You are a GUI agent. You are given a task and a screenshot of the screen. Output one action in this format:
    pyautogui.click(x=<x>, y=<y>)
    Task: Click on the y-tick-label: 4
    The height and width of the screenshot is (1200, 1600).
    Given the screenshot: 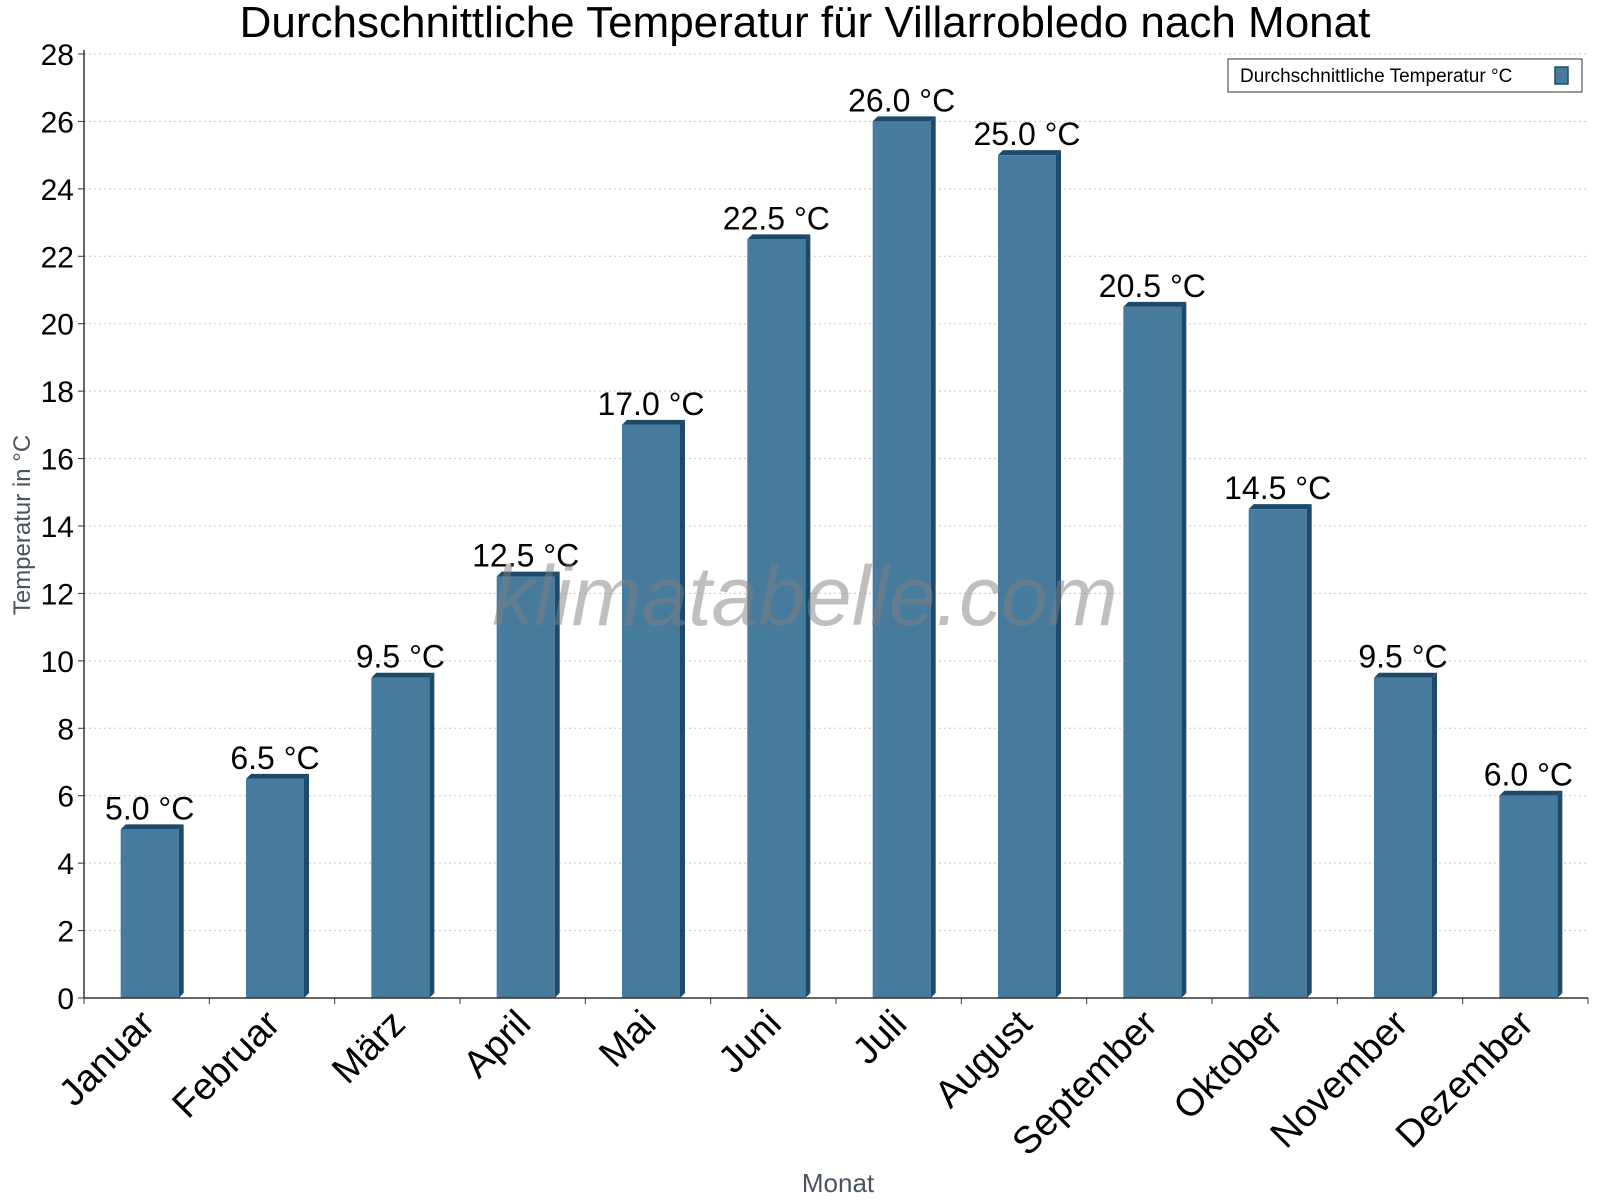 What is the action you would take?
    pyautogui.click(x=65, y=864)
    